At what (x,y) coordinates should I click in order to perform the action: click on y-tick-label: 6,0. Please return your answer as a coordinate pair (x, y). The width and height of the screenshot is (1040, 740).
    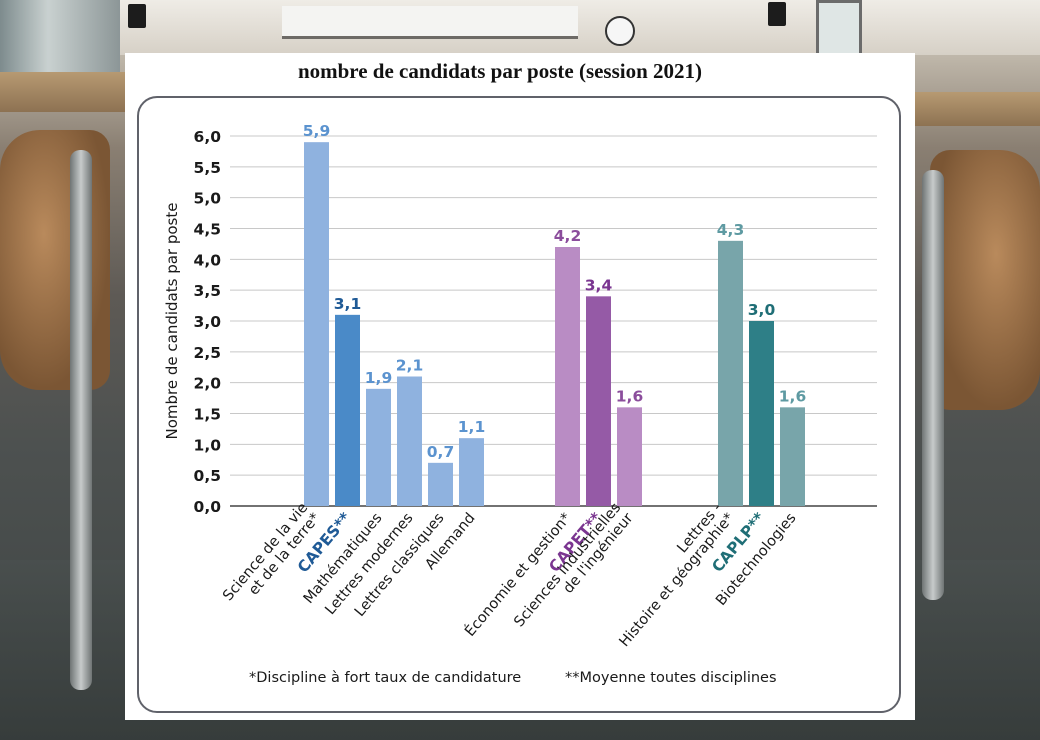
    Looking at the image, I should click on (208, 137).